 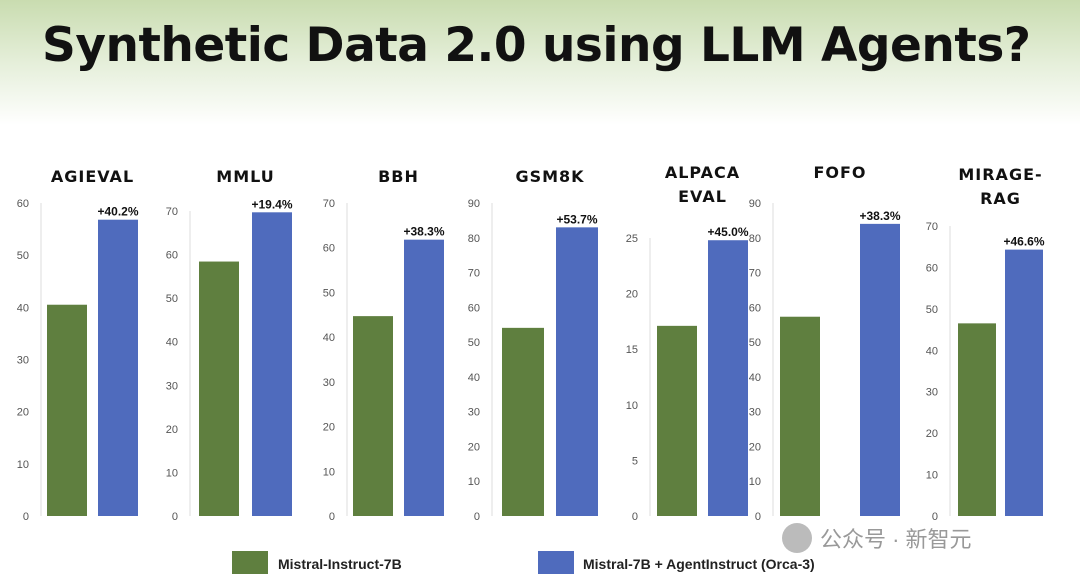 I want to click on y-tick-label: 25, so click(x=632, y=239).